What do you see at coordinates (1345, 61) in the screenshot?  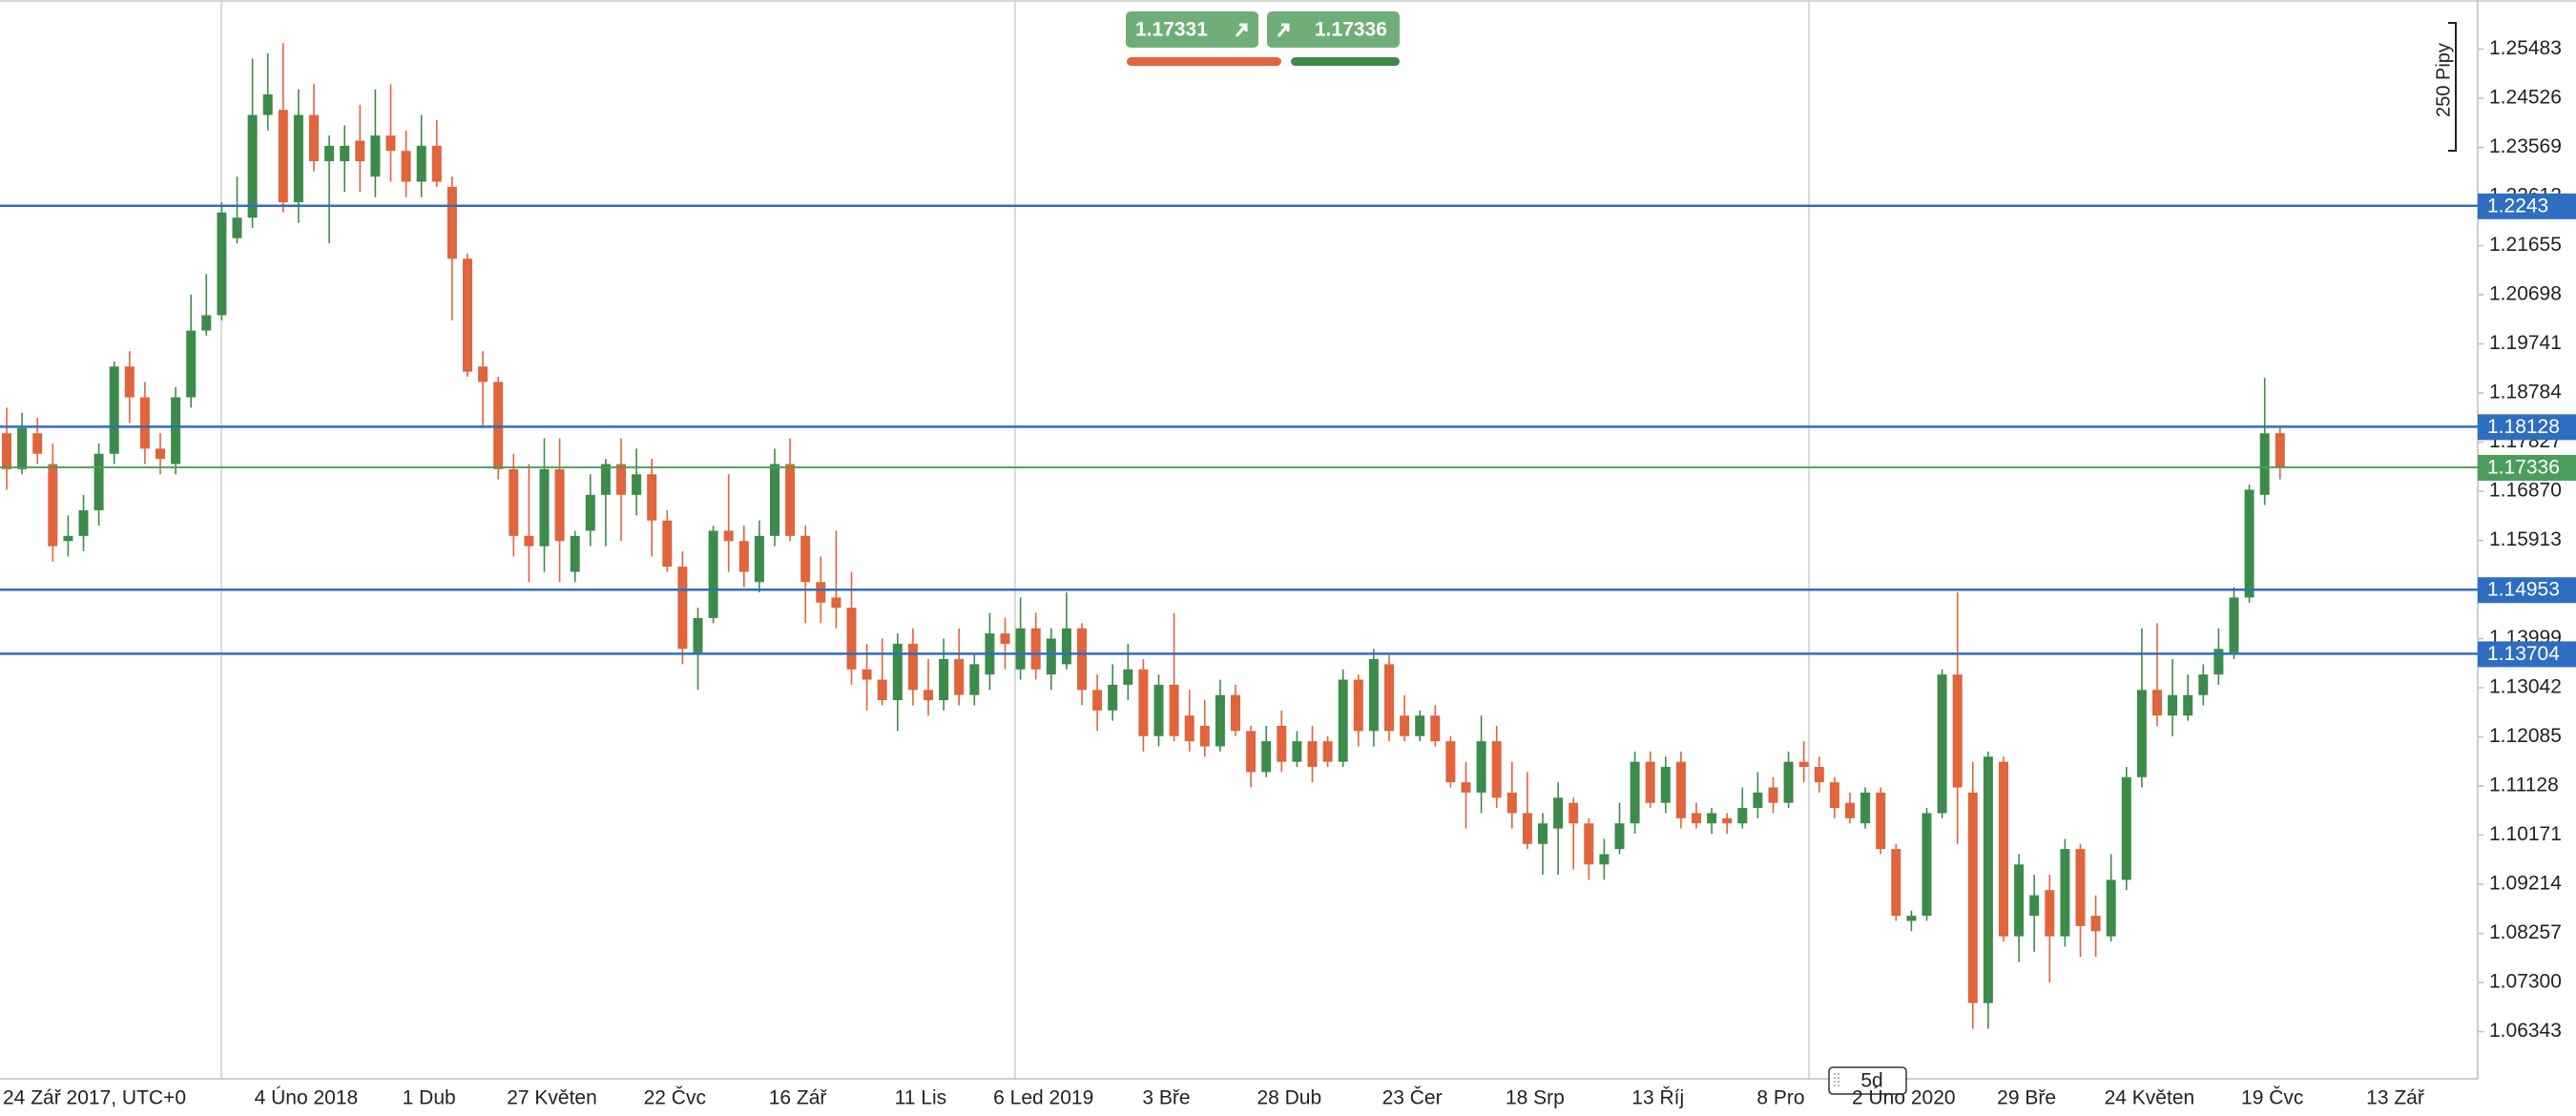 I see `buy-sentiment-bar` at bounding box center [1345, 61].